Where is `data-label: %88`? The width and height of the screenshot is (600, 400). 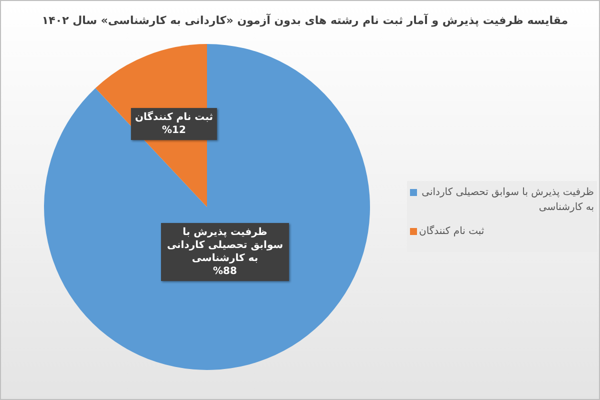 data-label: %88 is located at coordinates (225, 271).